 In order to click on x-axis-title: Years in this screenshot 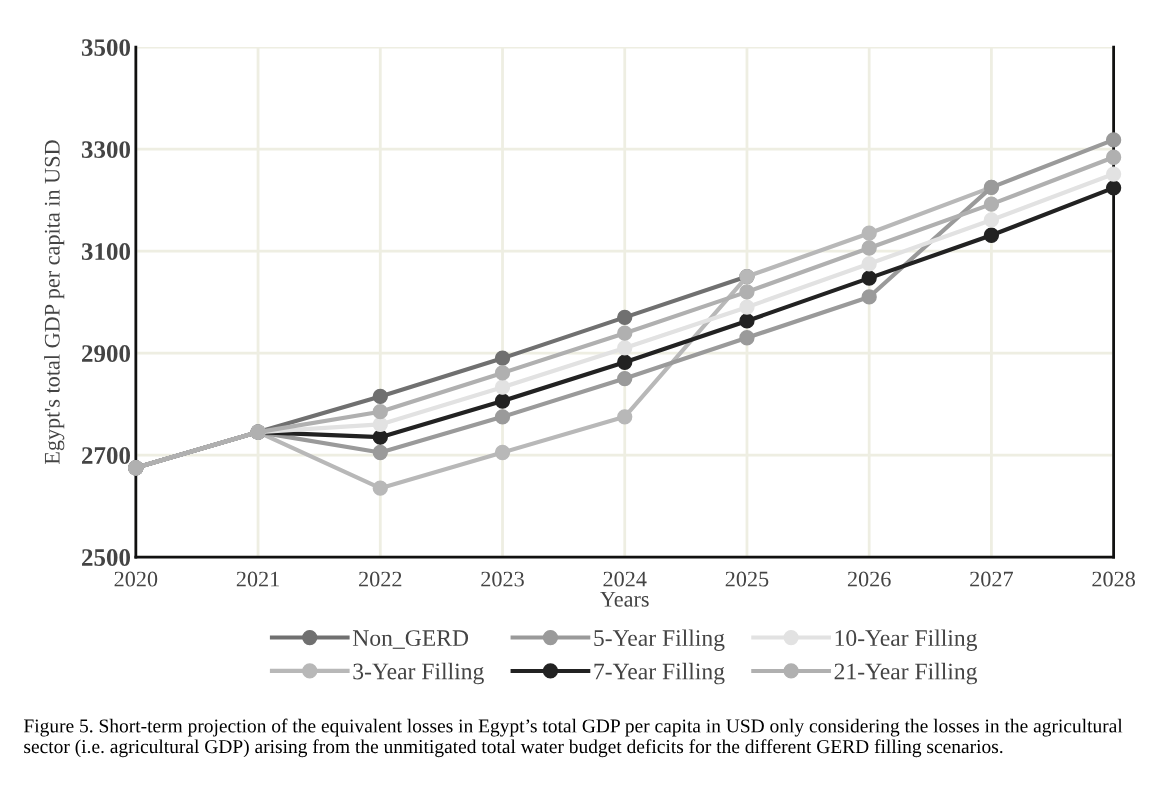, I will do `click(624, 599)`.